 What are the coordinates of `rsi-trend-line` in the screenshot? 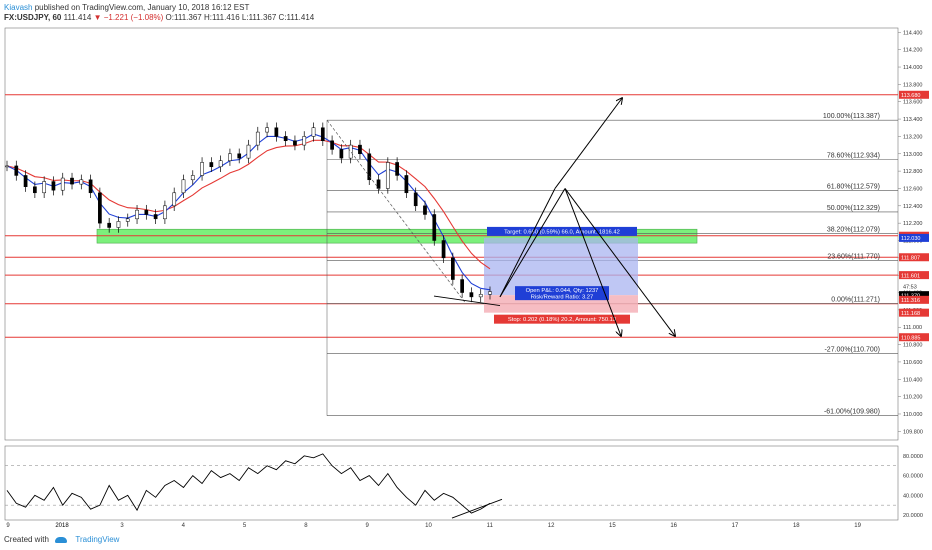 It's located at (477, 508).